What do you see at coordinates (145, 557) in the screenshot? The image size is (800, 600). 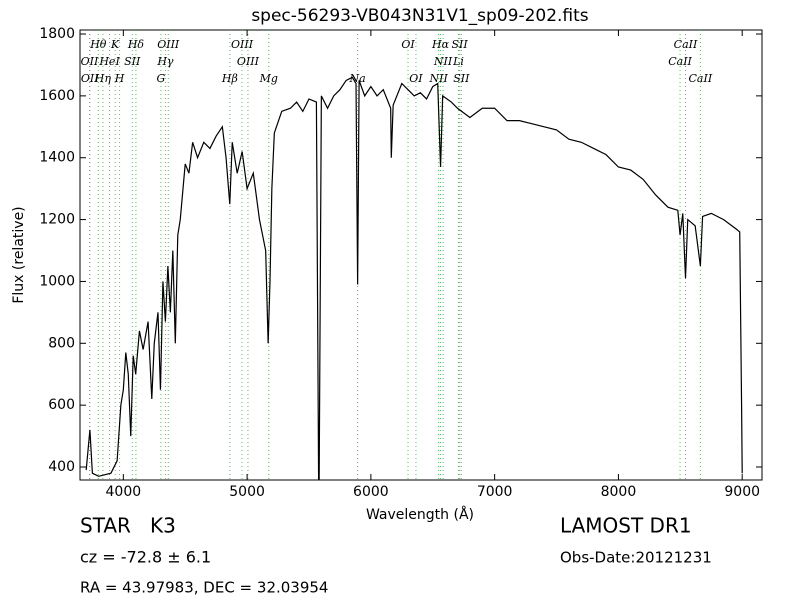 I see `annotation: cz = -72.8 ± 6.1` at bounding box center [145, 557].